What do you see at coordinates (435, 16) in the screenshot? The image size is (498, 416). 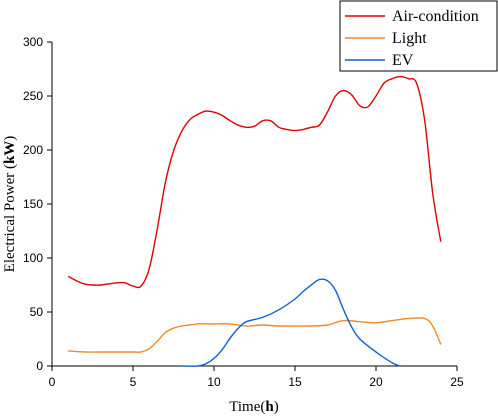 I see `legend-label-air-condition: Air-condition` at bounding box center [435, 16].